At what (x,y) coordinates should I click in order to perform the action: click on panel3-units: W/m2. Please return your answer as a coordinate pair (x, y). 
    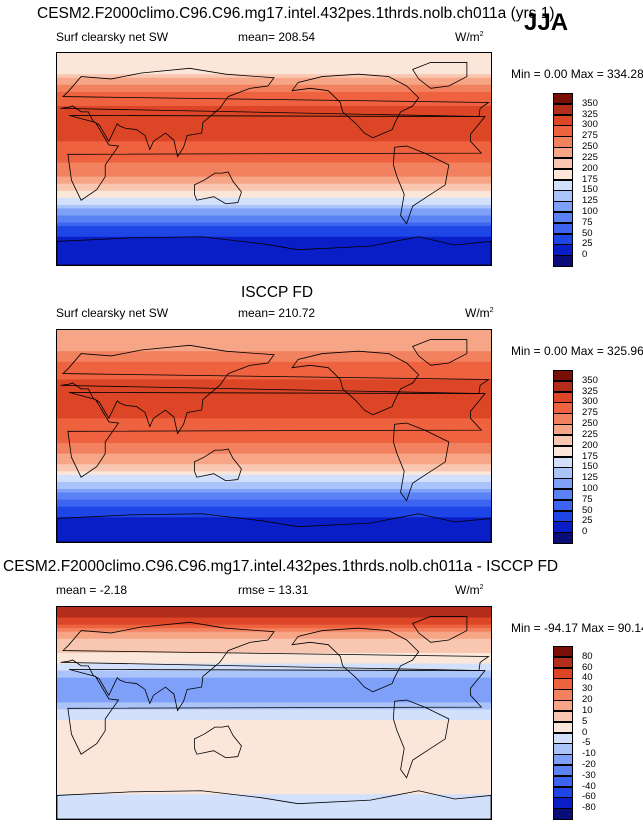
    Looking at the image, I should click on (469, 590).